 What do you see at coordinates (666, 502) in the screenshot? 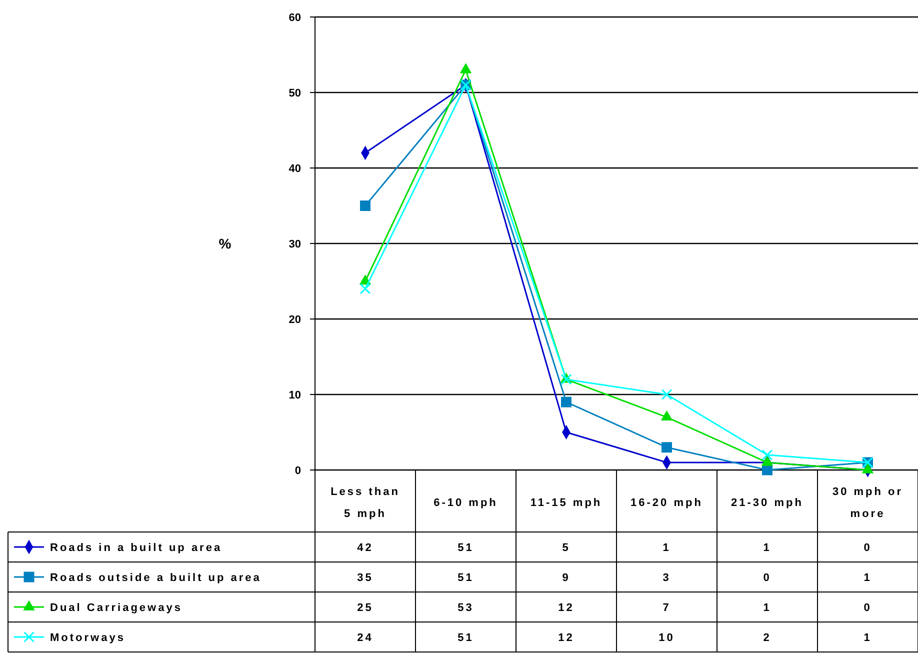
I see `x-tick-label: 16-20 mph` at bounding box center [666, 502].